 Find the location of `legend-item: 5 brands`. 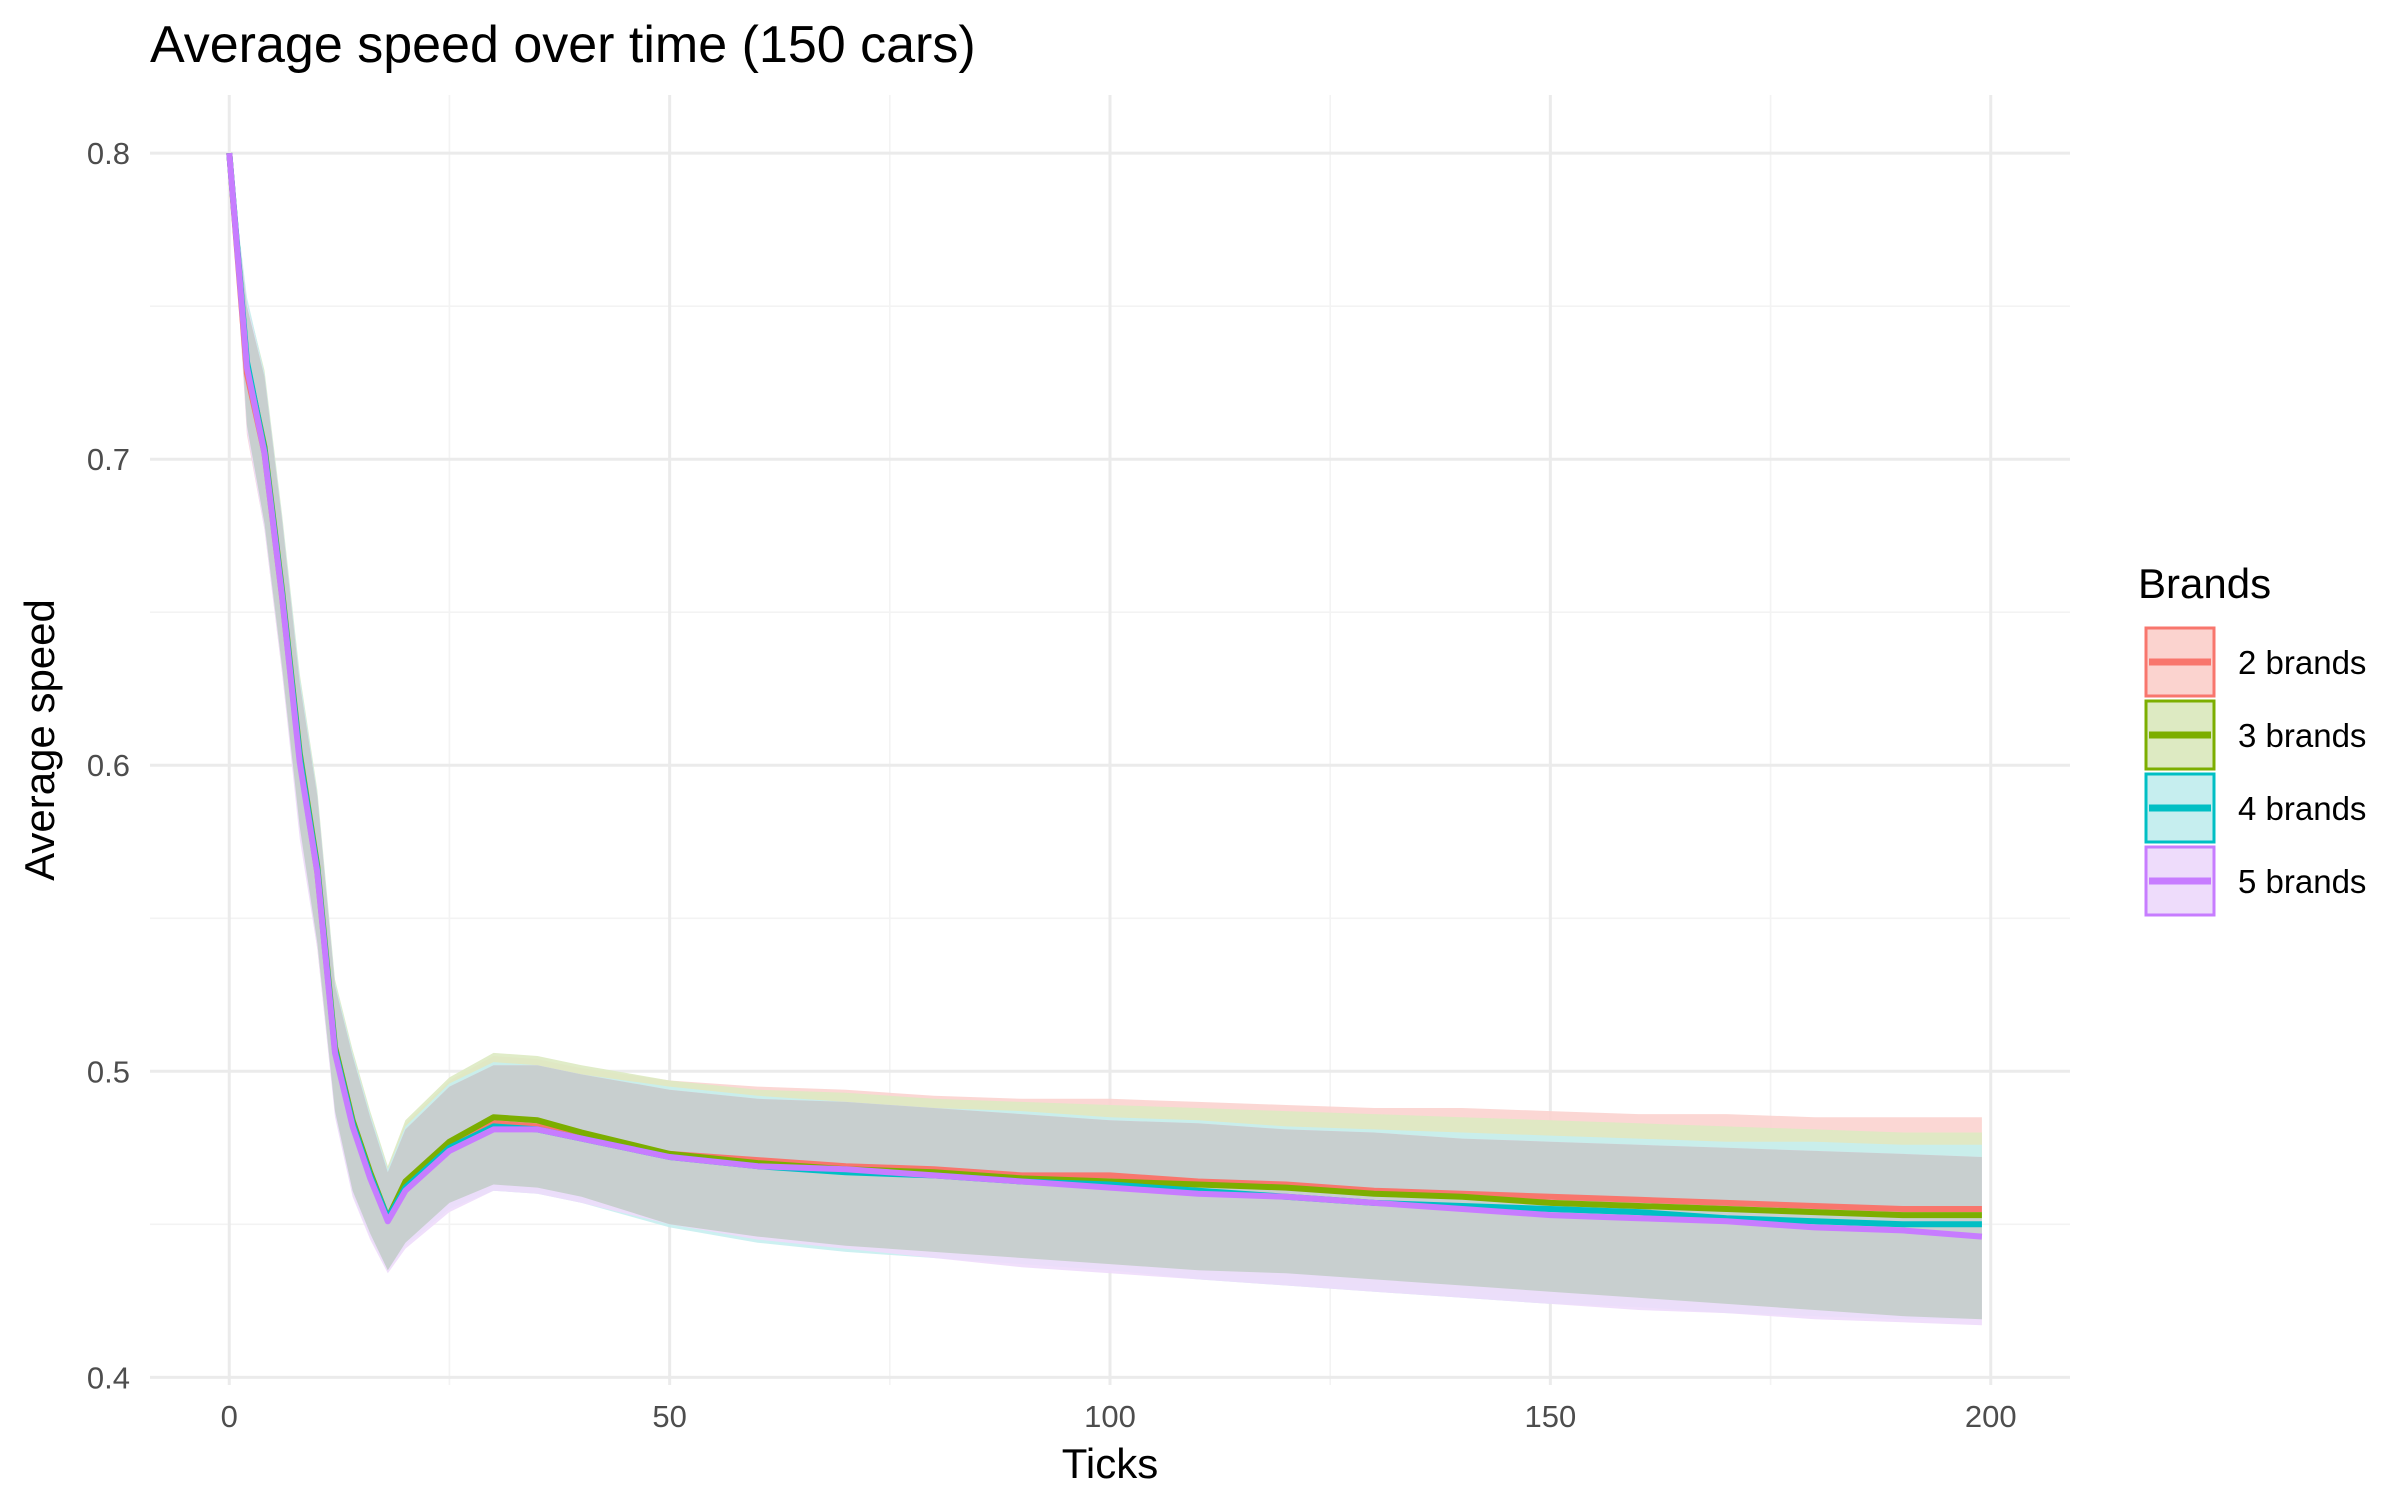

legend-item: 5 brands is located at coordinates (2255, 881).